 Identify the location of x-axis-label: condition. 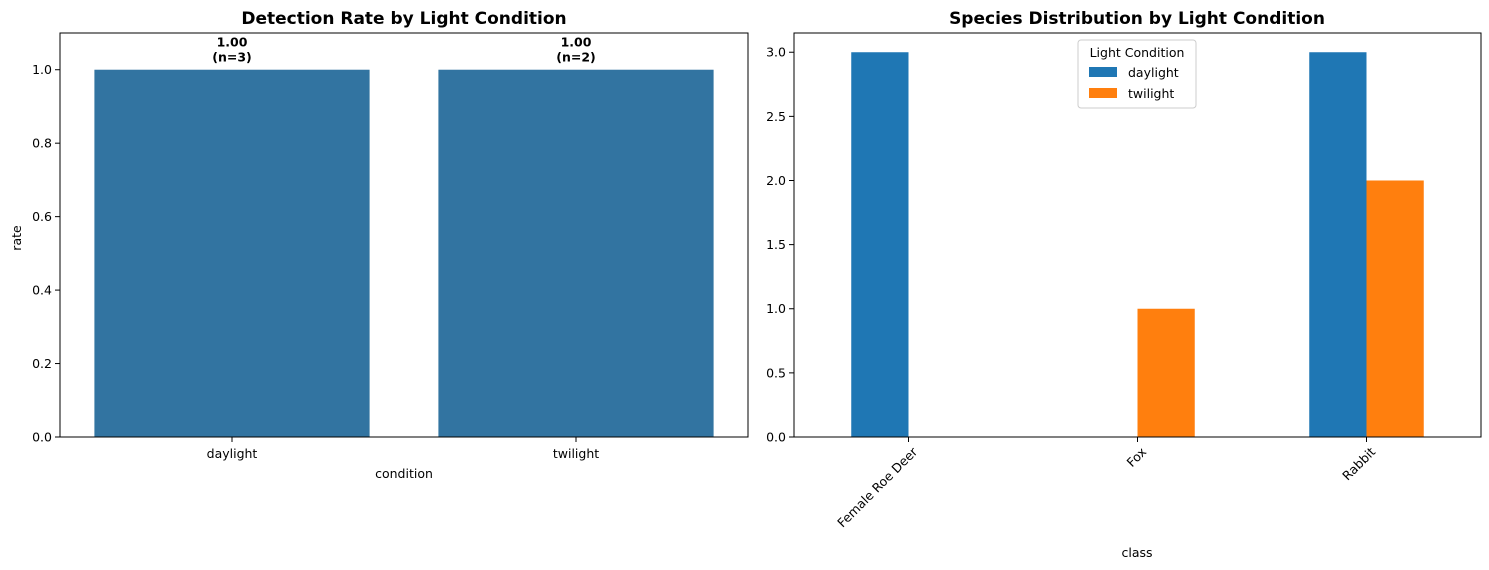
(404, 473).